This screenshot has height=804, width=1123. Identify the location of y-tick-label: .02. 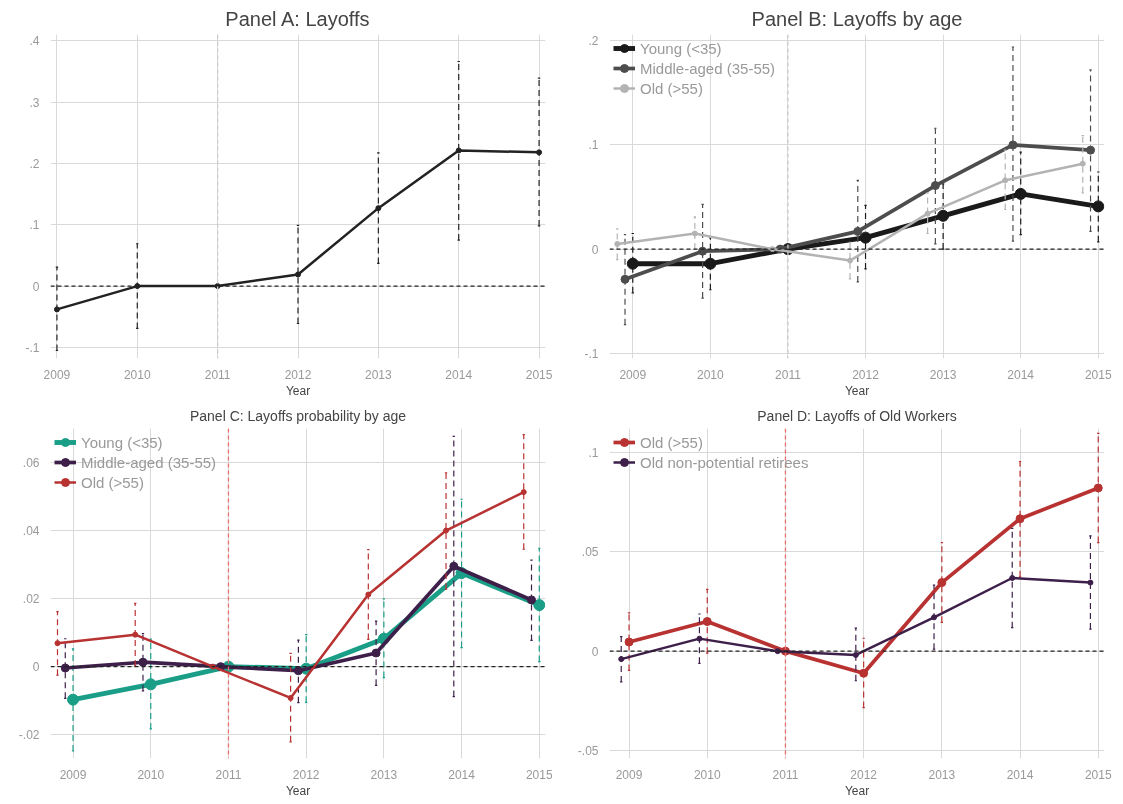
(31, 599).